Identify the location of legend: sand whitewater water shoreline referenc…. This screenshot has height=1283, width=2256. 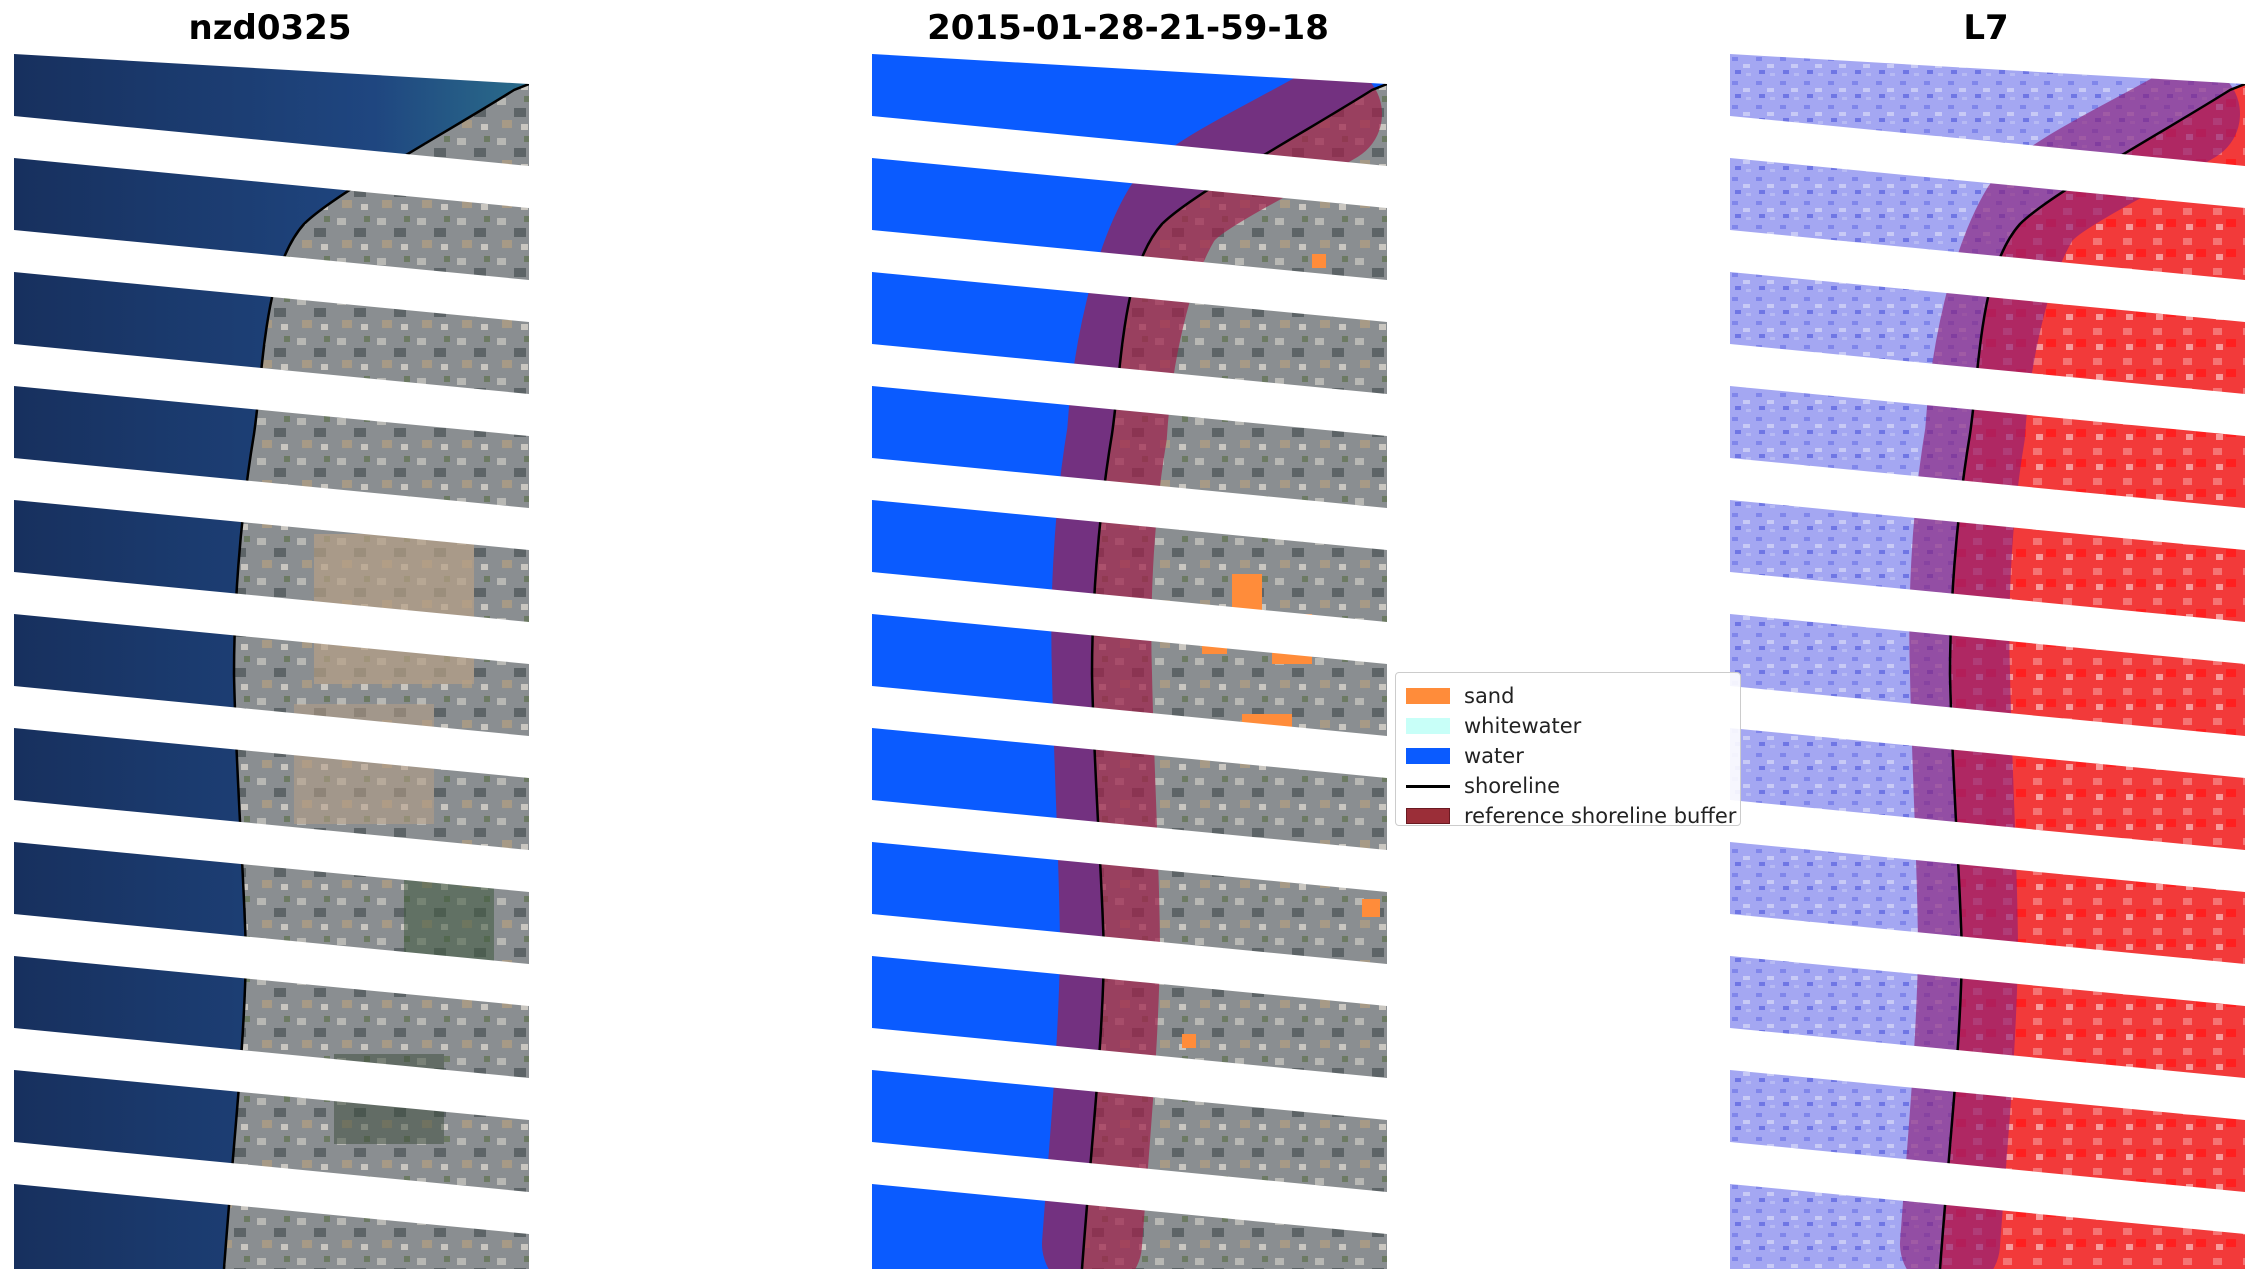
(1568, 750).